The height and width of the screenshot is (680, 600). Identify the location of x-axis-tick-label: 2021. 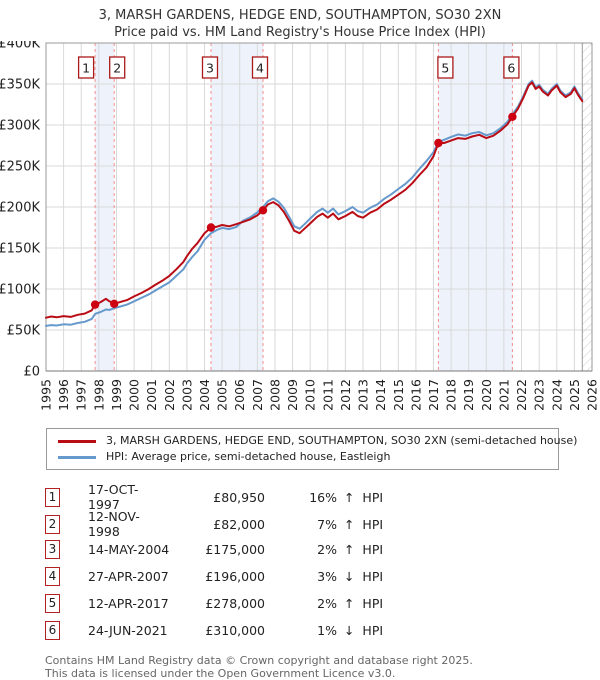
(503, 395).